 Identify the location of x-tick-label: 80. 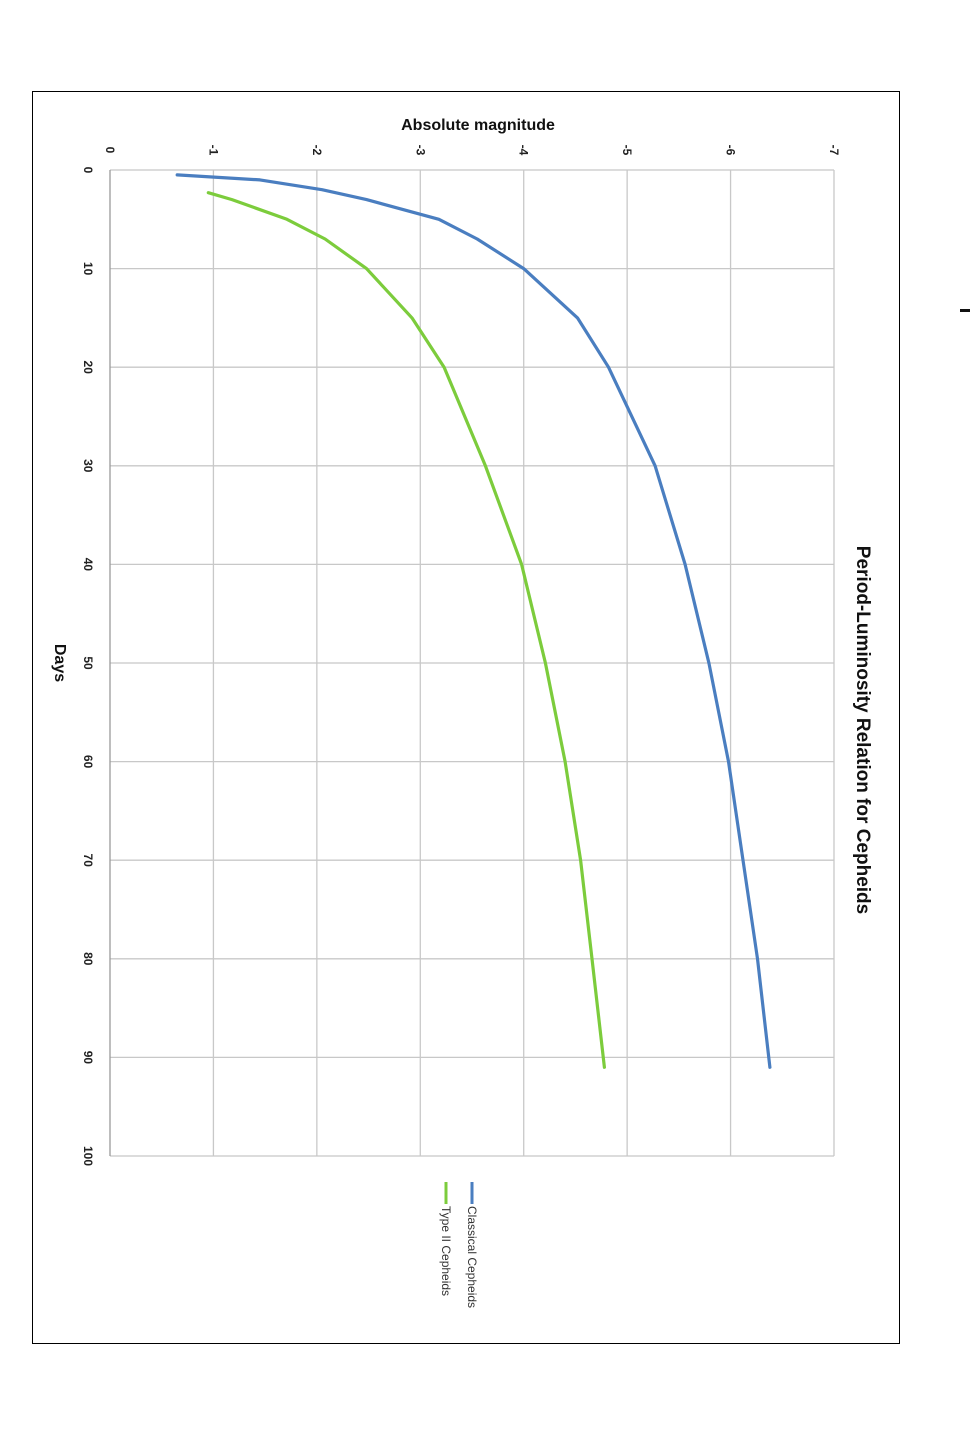
(88, 959).